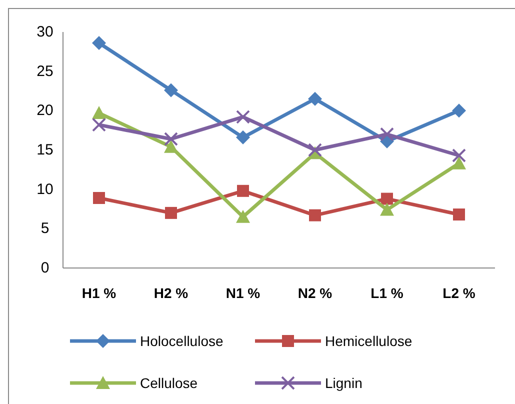 The image size is (515, 404). Describe the element at coordinates (171, 293) in the screenshot. I see `x-tick-label: H2 %` at that location.